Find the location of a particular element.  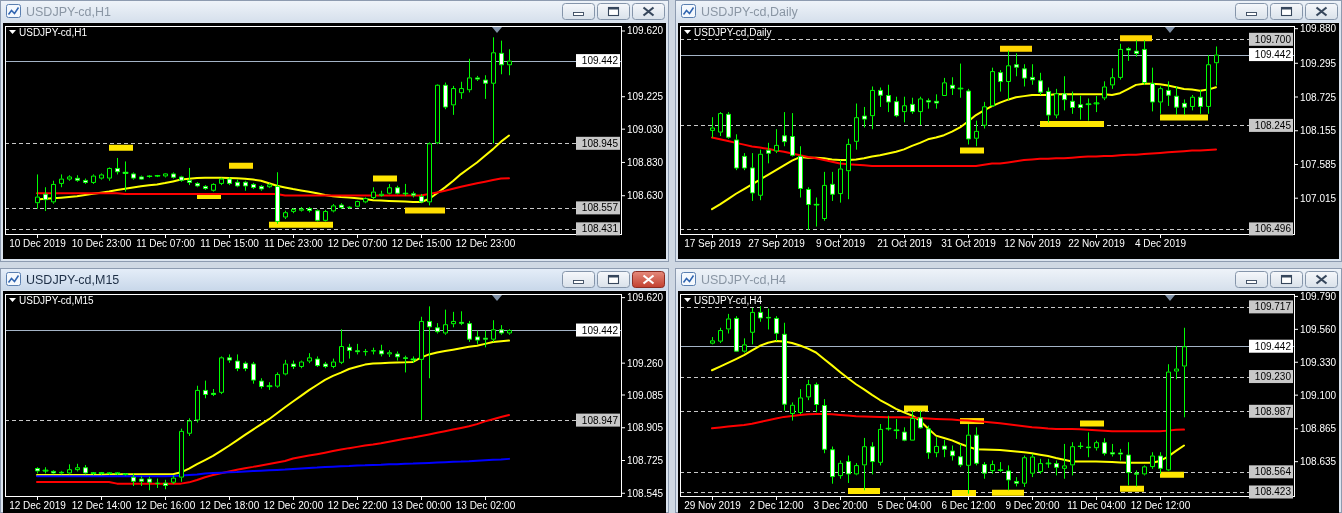

x-tick-label: 12 Dec 2019 is located at coordinates (38, 505).